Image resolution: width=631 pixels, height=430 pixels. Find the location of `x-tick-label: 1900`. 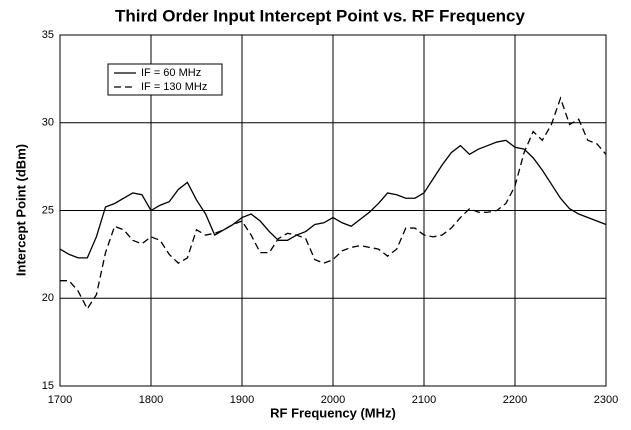

x-tick-label: 1900 is located at coordinates (242, 400).